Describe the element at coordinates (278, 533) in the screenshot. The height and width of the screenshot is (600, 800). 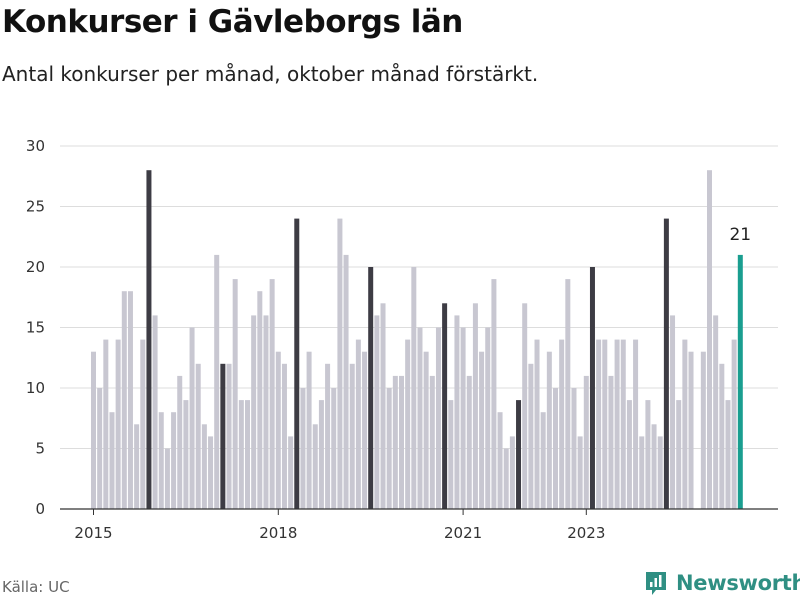
I see `x-tick-label: 2018` at that location.